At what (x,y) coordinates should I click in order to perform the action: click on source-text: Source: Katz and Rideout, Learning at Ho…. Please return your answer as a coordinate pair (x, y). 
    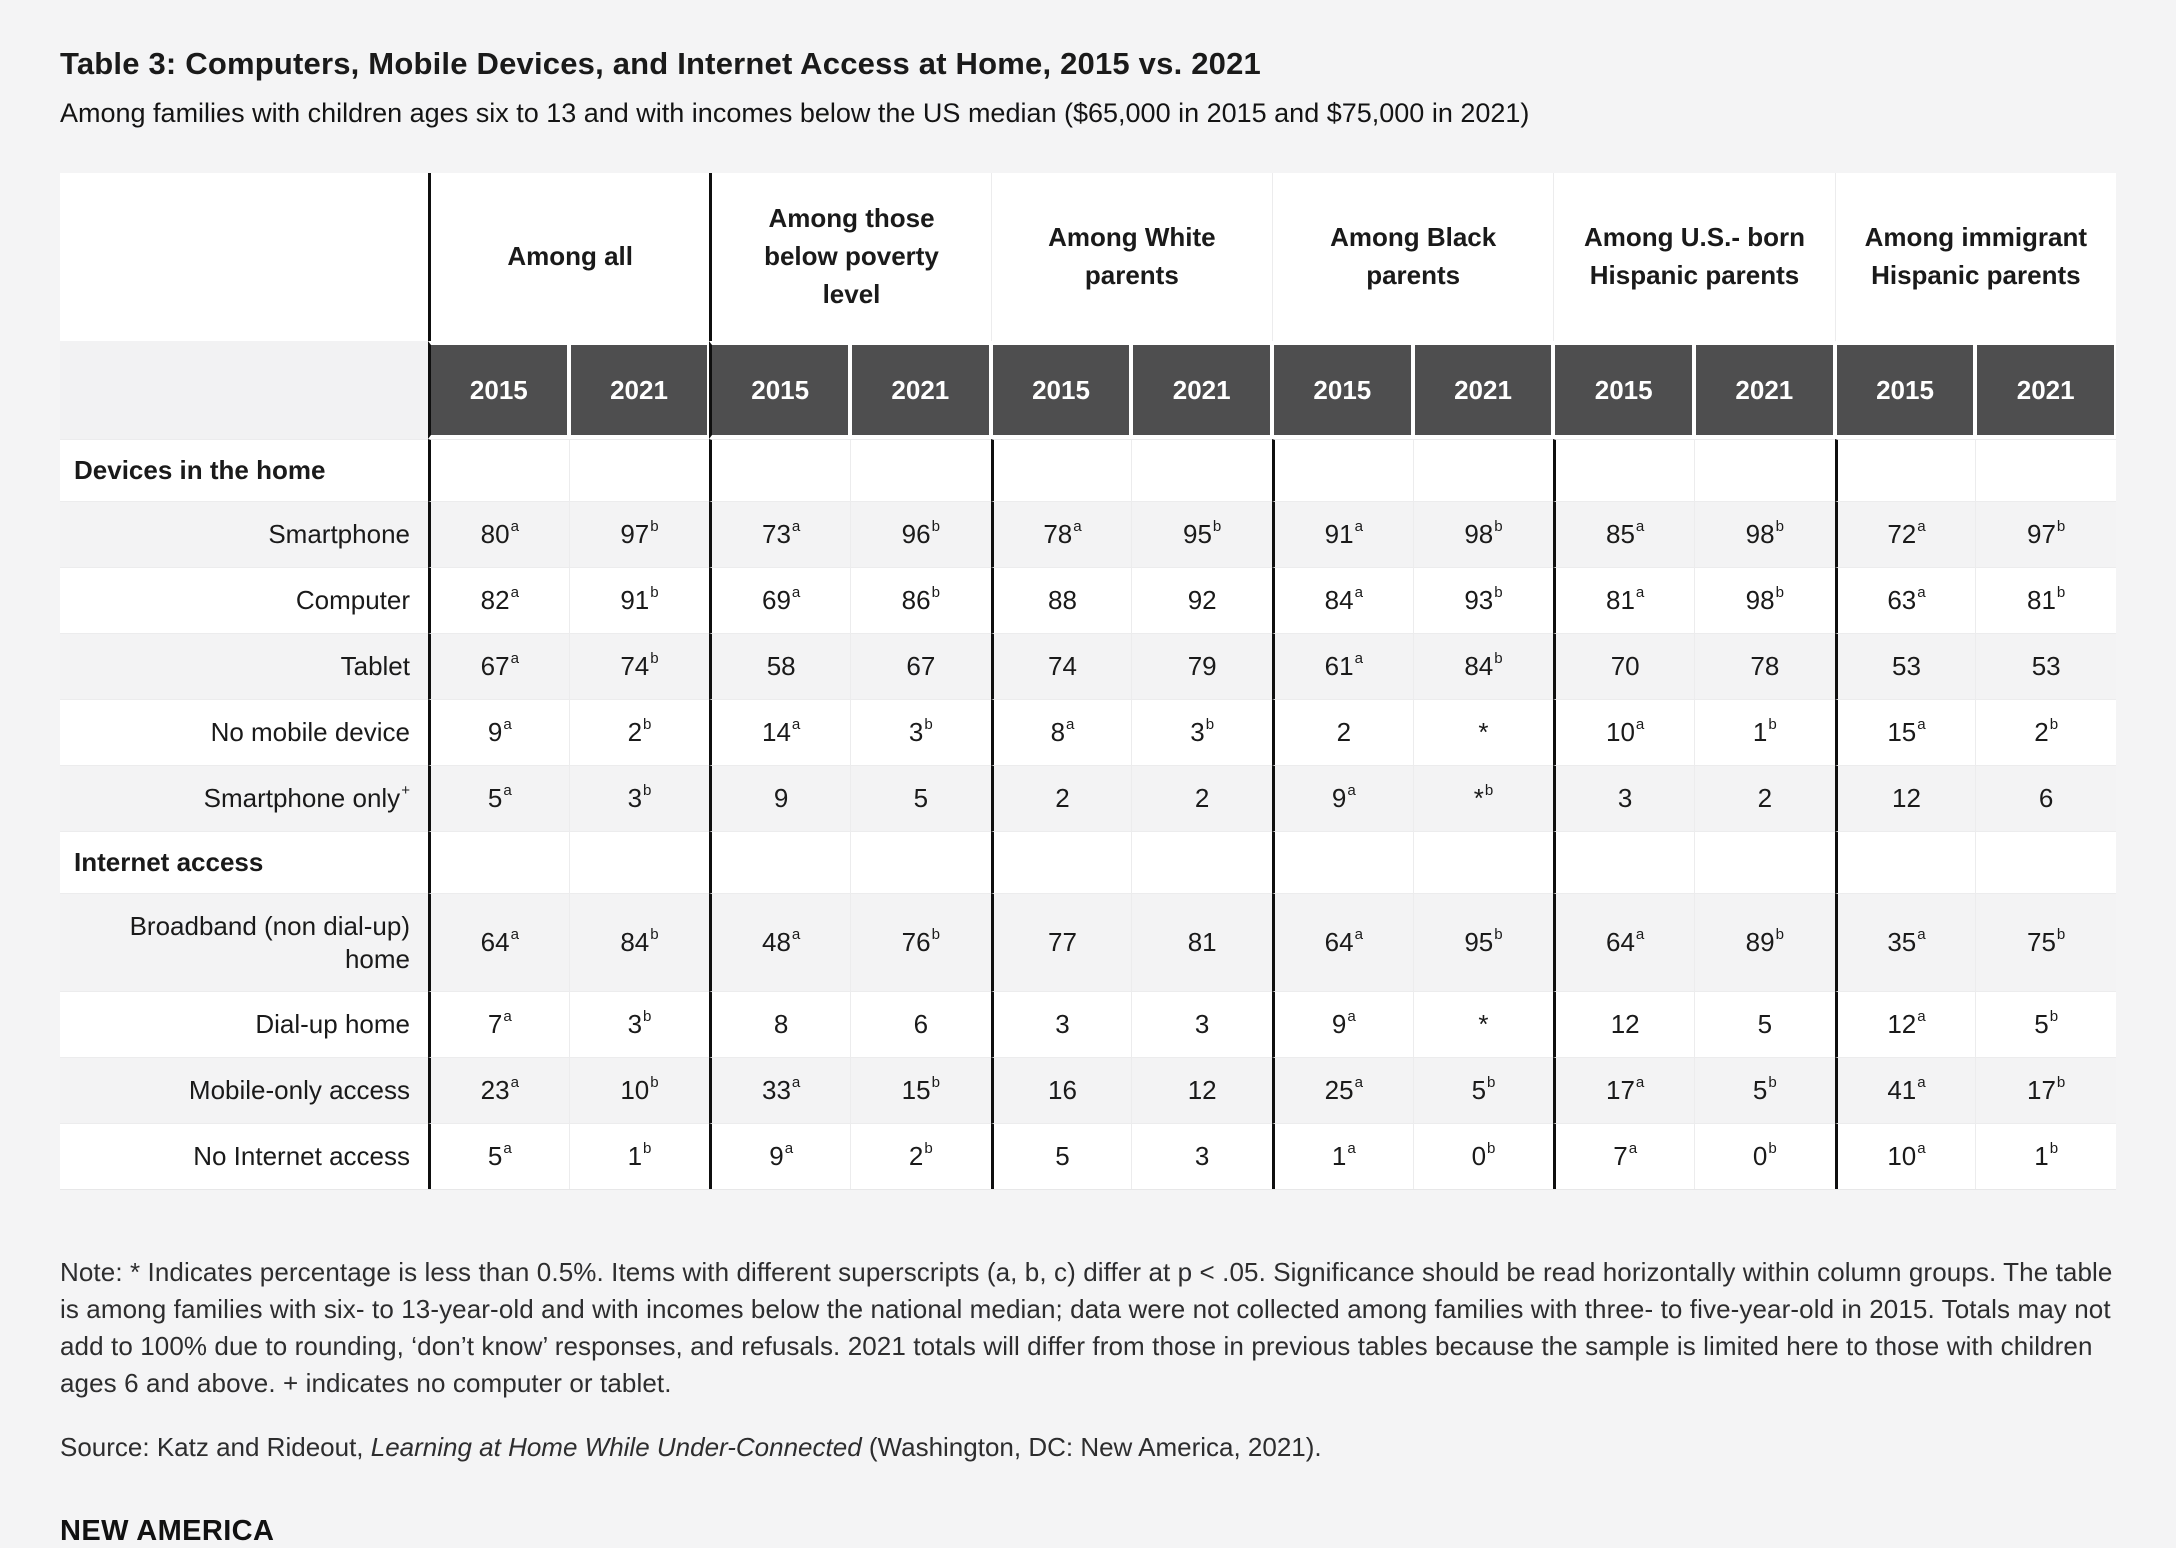
    Looking at the image, I should click on (1088, 1447).